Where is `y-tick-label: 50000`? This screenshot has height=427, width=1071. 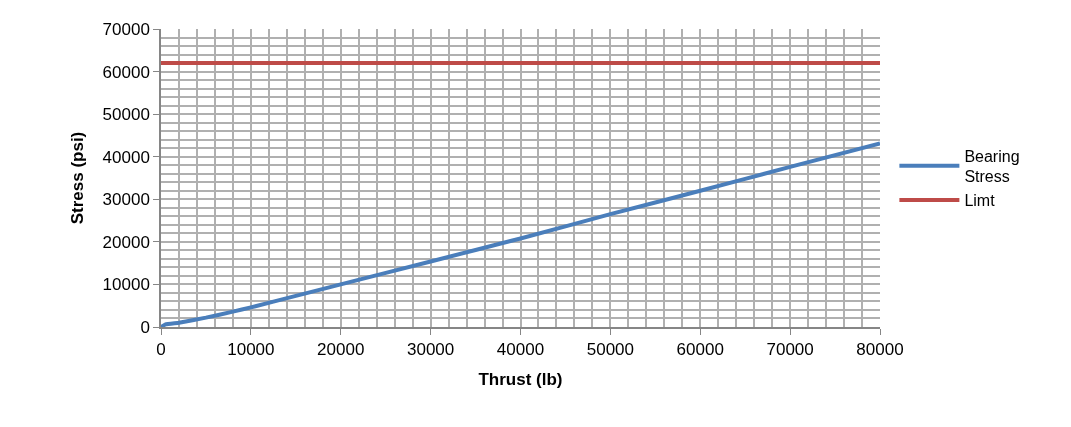 y-tick-label: 50000 is located at coordinates (126, 115).